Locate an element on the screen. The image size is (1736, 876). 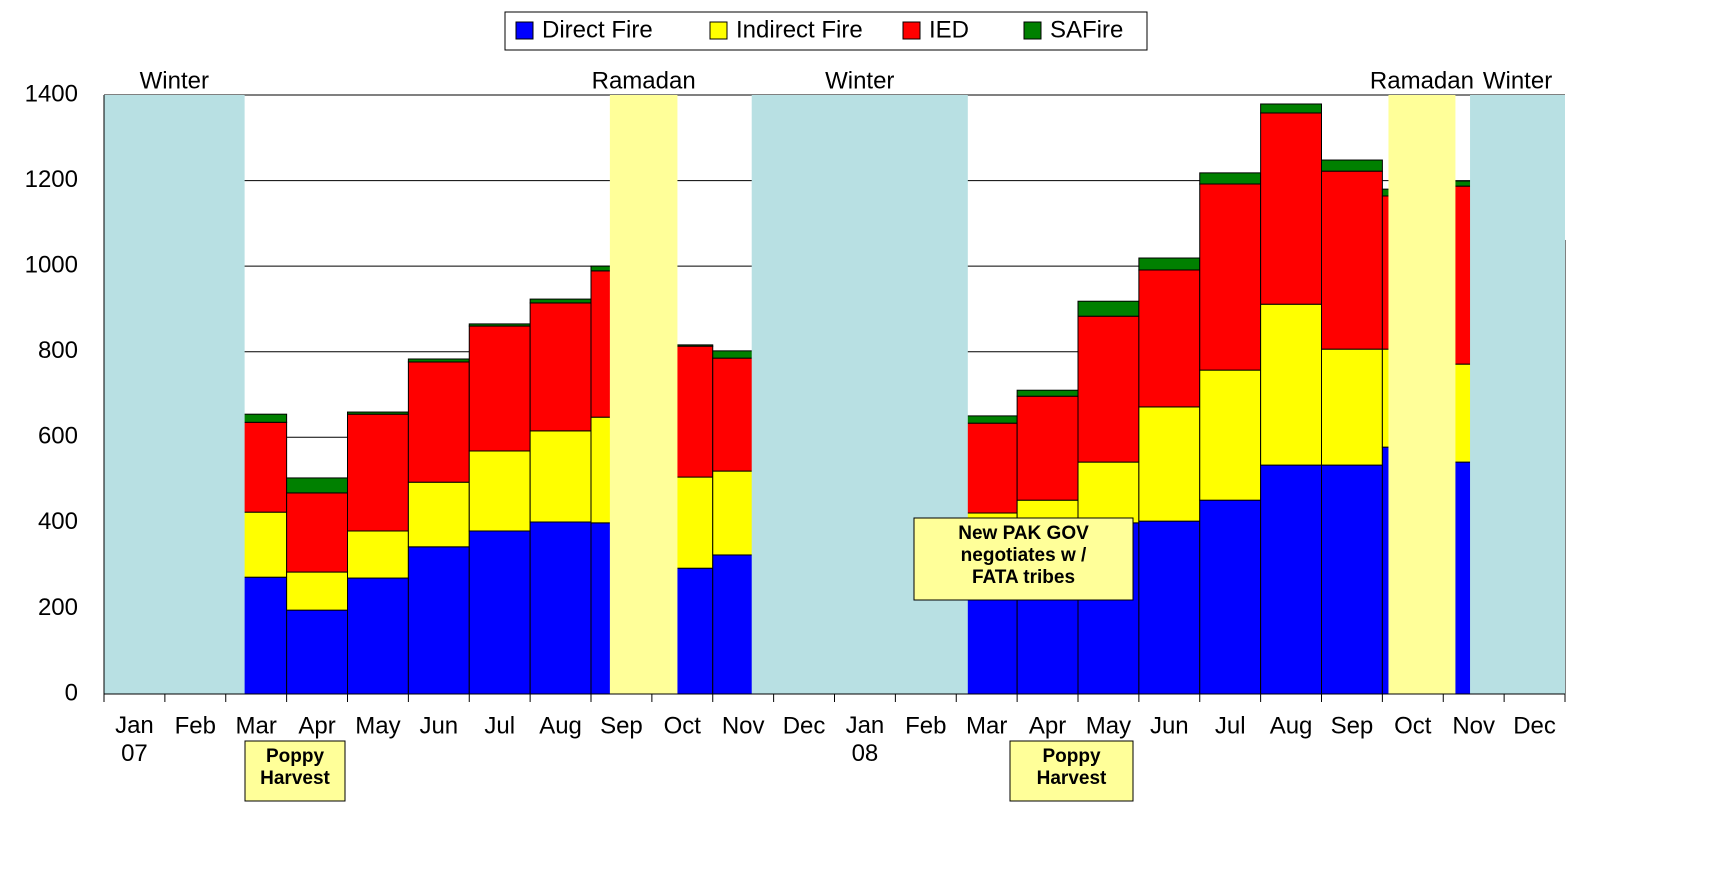
y-tick-label: 600 is located at coordinates (58, 436).